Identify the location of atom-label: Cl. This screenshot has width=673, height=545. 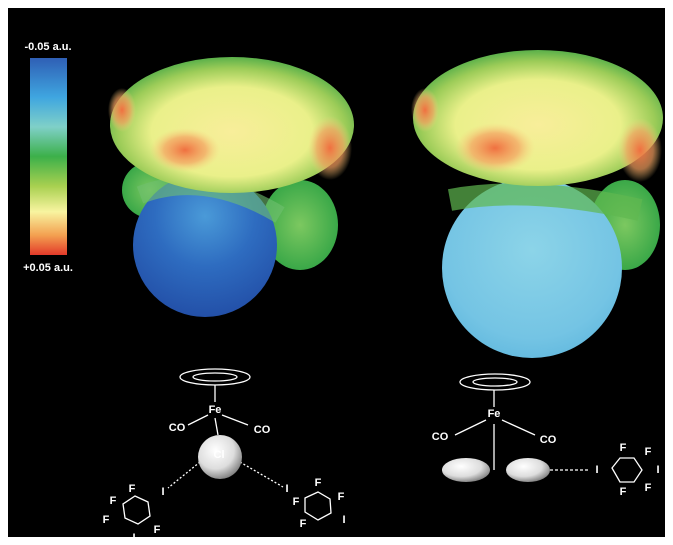
(219, 455).